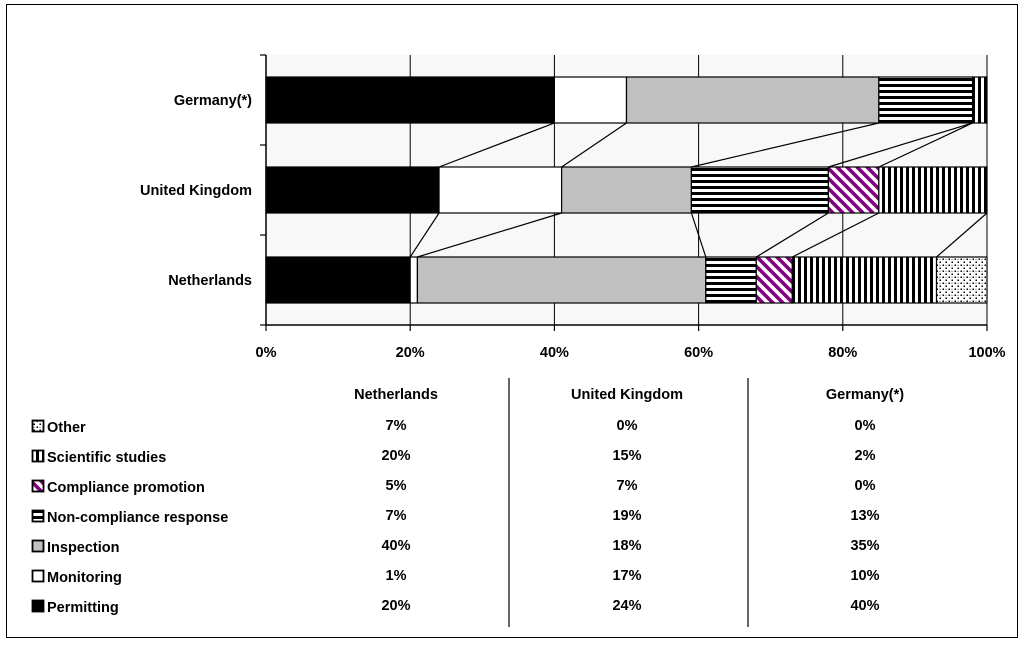 The width and height of the screenshot is (1025, 646). What do you see at coordinates (626, 190) in the screenshot?
I see `bar-united-kingdom-inspection` at bounding box center [626, 190].